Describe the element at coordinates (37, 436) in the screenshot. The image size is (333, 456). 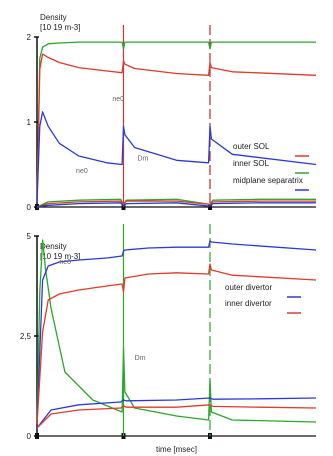
I see `chart1-x-tick` at that location.